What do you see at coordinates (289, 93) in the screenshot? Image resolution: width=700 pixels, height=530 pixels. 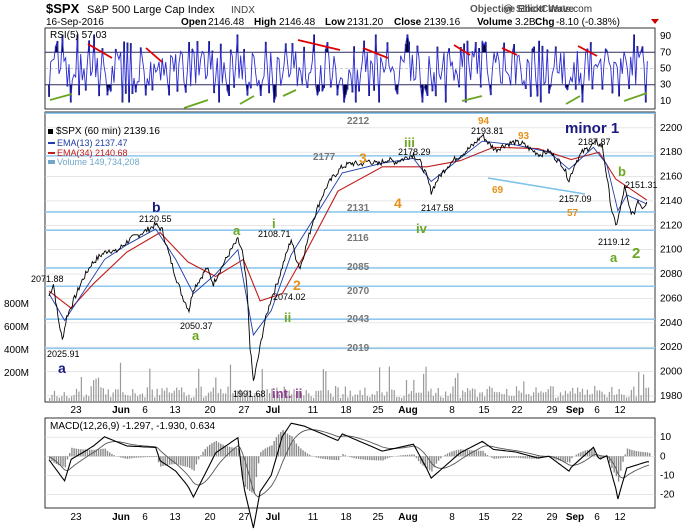 I see `rsi-bullish-divergence` at bounding box center [289, 93].